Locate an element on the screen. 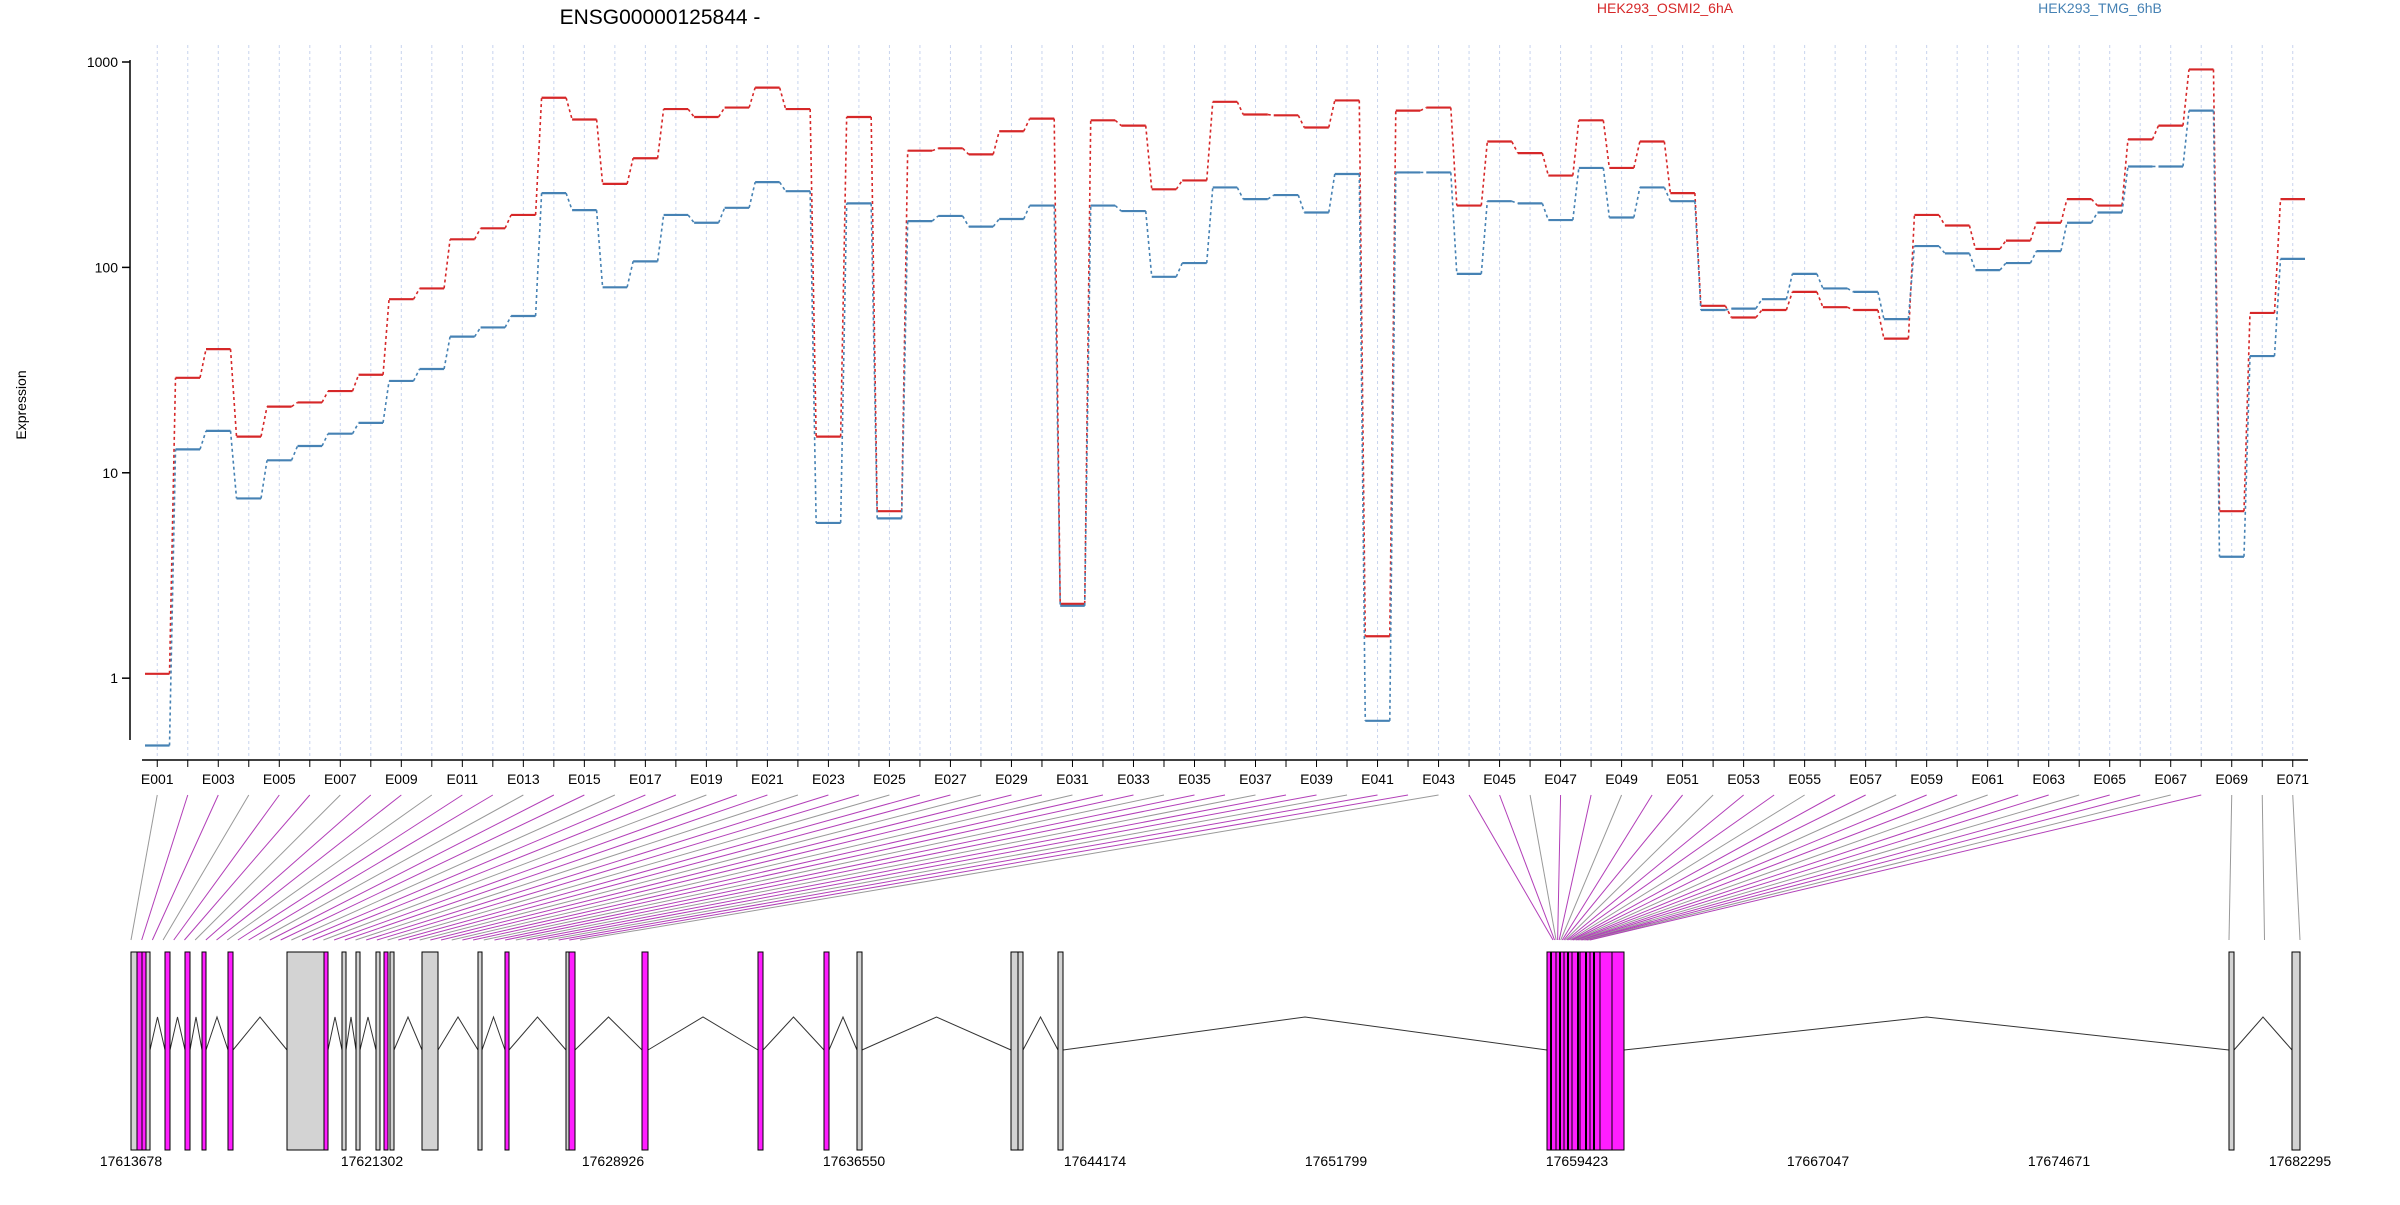 Image resolution: width=2400 pixels, height=1205 pixels. x-tick-label: E015 is located at coordinates (584, 779).